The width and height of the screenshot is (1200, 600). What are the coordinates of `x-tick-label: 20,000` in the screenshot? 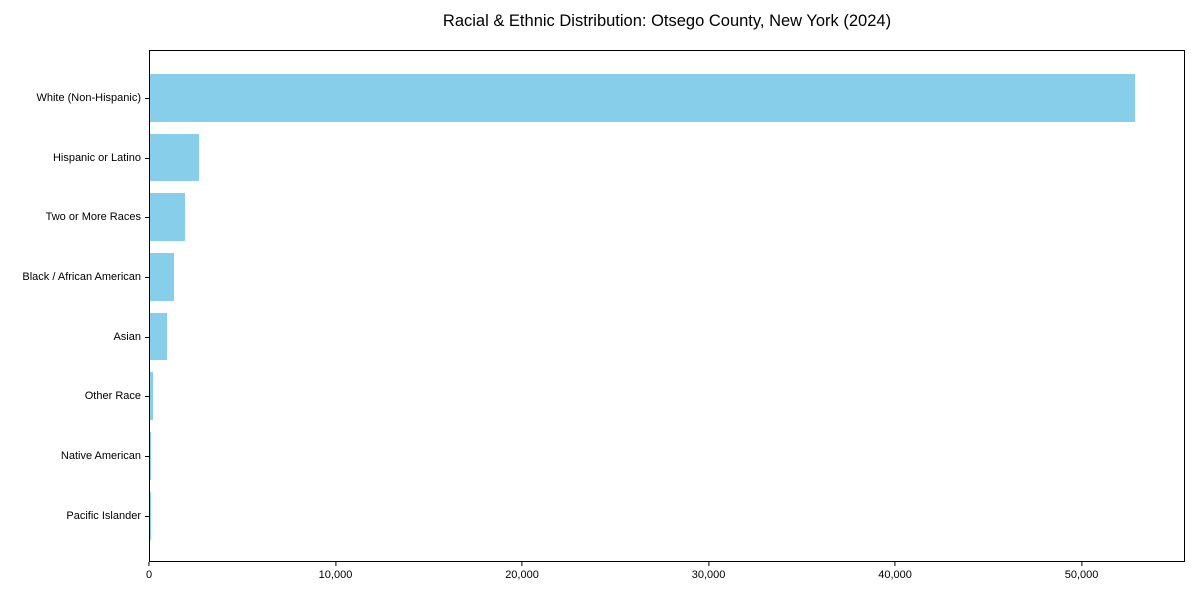 It's located at (522, 575).